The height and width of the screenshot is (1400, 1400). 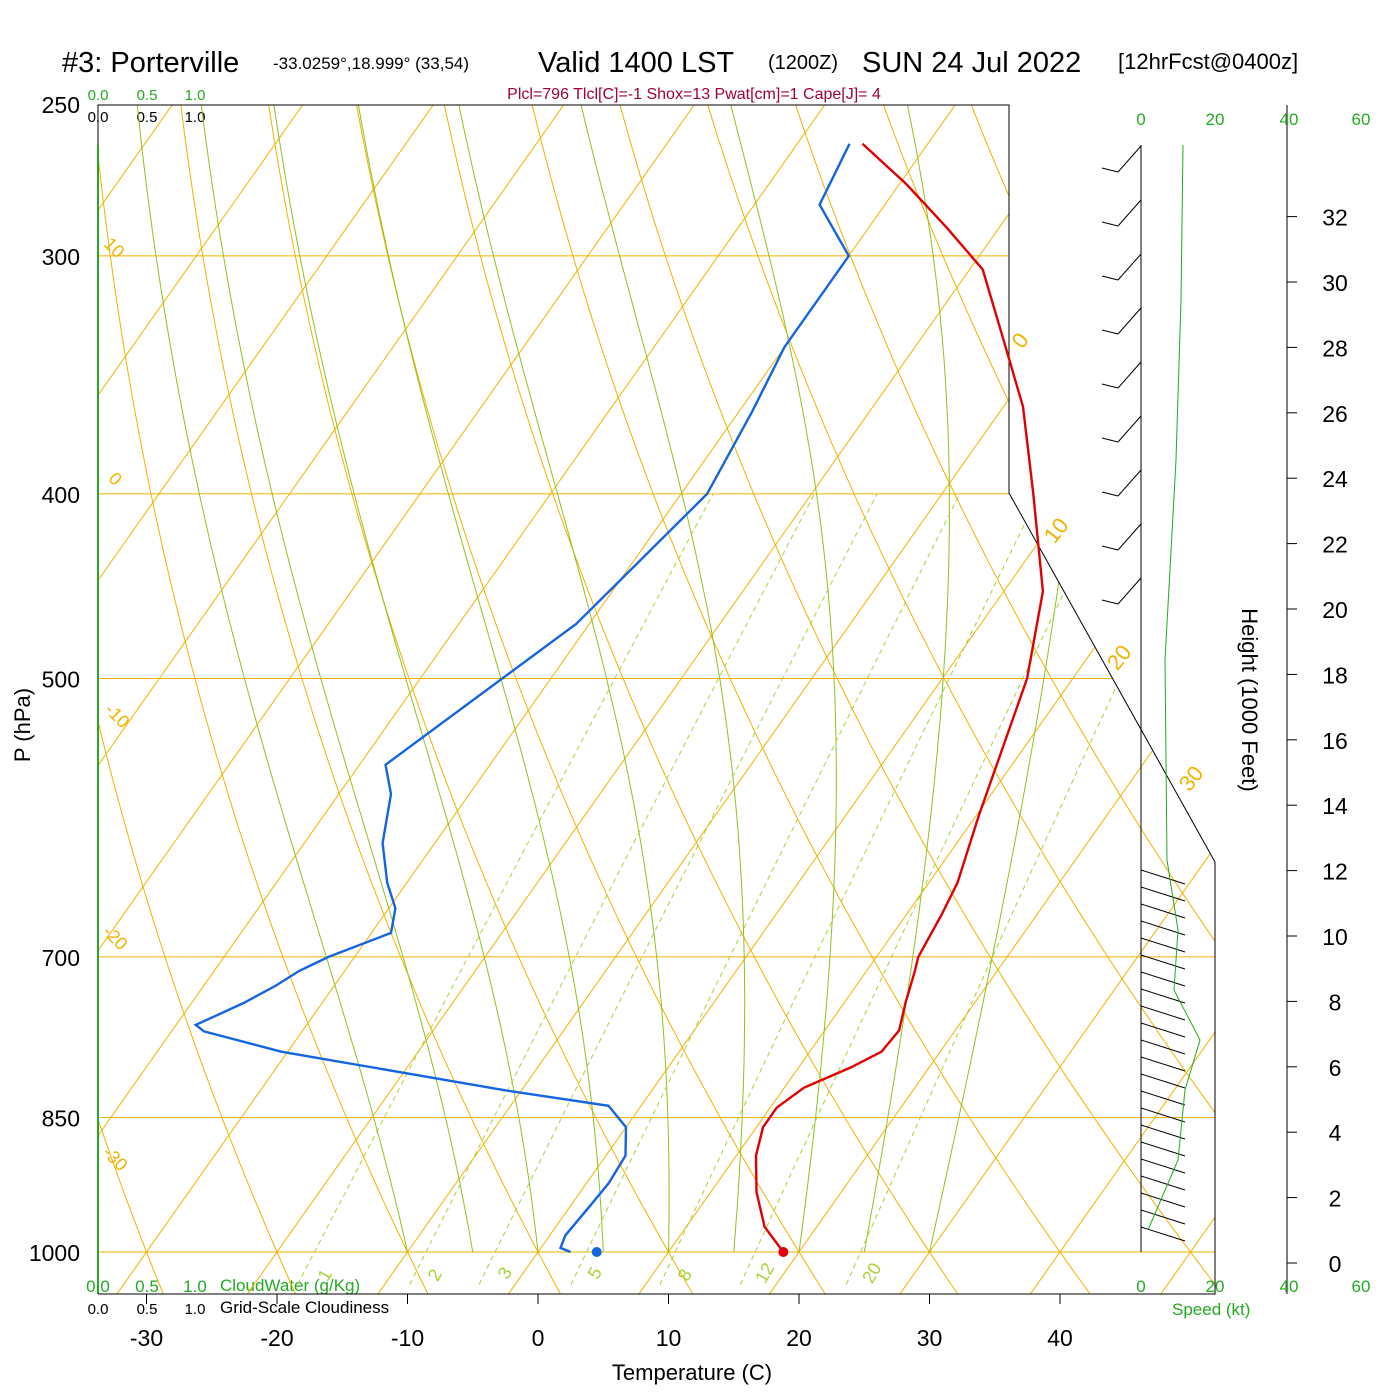 What do you see at coordinates (538, 1338) in the screenshot?
I see `x-tick-label: 0` at bounding box center [538, 1338].